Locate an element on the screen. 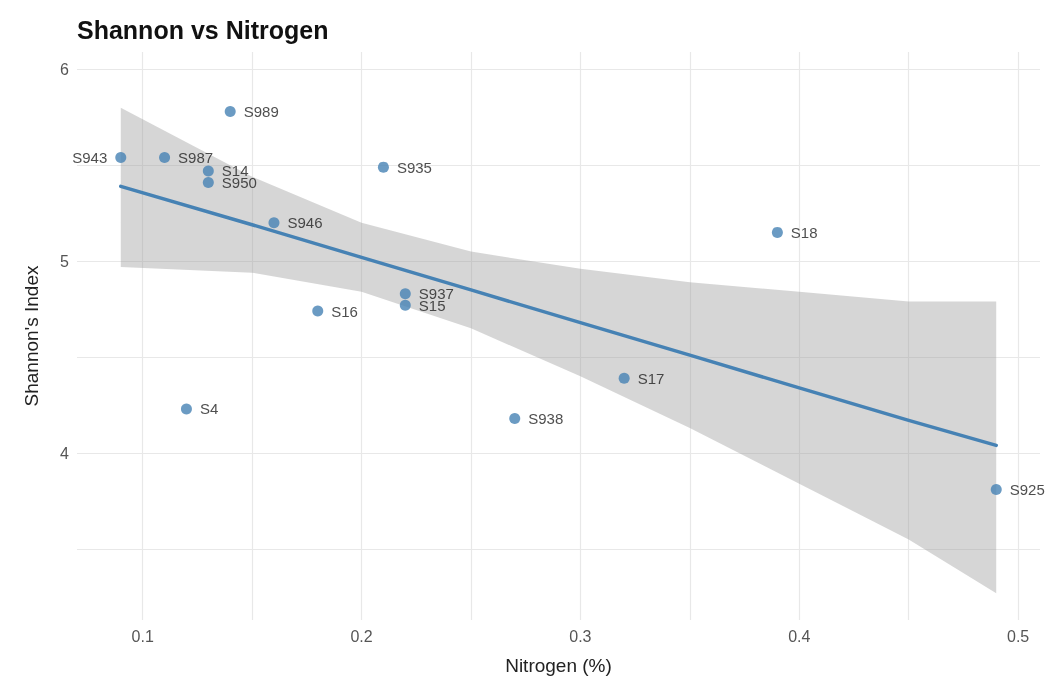  data-label: S18 is located at coordinates (804, 232).